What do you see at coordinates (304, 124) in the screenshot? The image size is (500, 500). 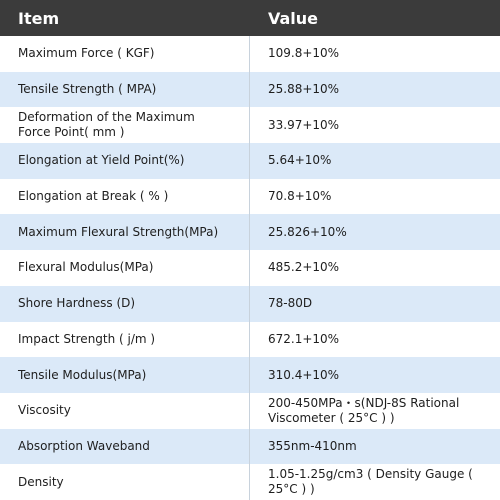 I see `value-cell: 33.97+10%` at bounding box center [304, 124].